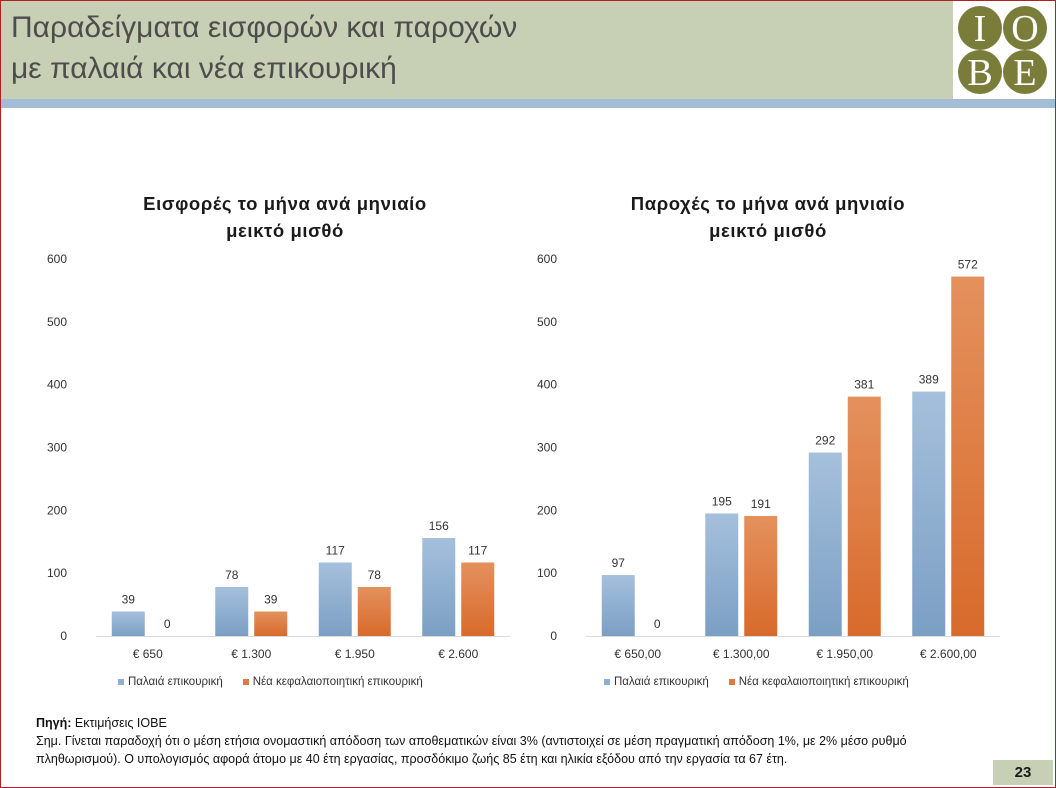 This screenshot has width=1056, height=788. I want to click on chart2-ytick-label: 200, so click(547, 510).